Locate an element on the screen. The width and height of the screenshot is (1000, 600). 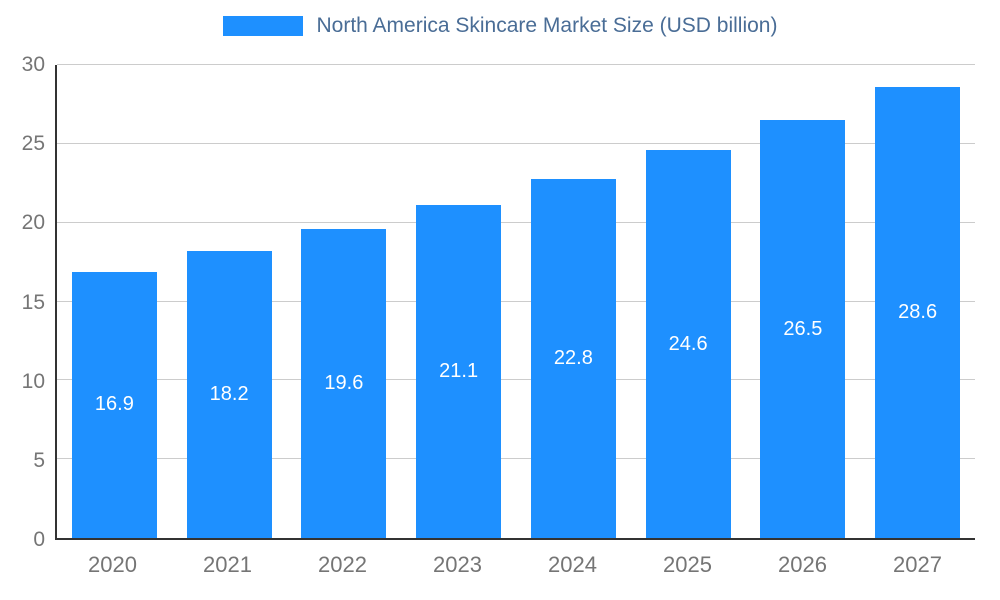
bar-2025: 24.6 is located at coordinates (688, 344).